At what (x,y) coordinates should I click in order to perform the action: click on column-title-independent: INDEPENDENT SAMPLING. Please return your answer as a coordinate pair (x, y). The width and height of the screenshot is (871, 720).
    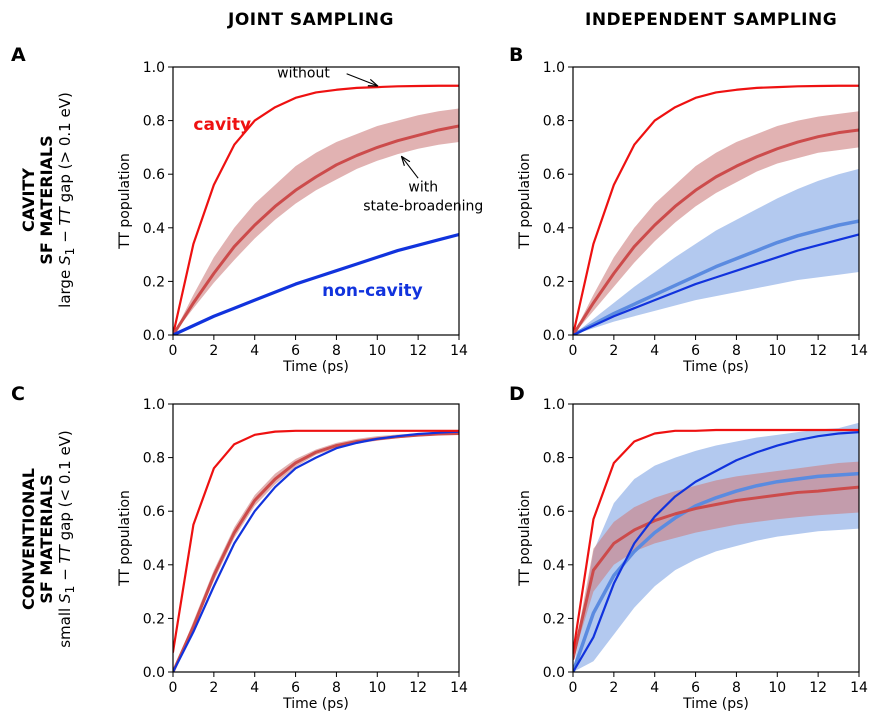
    Looking at the image, I should click on (711, 20).